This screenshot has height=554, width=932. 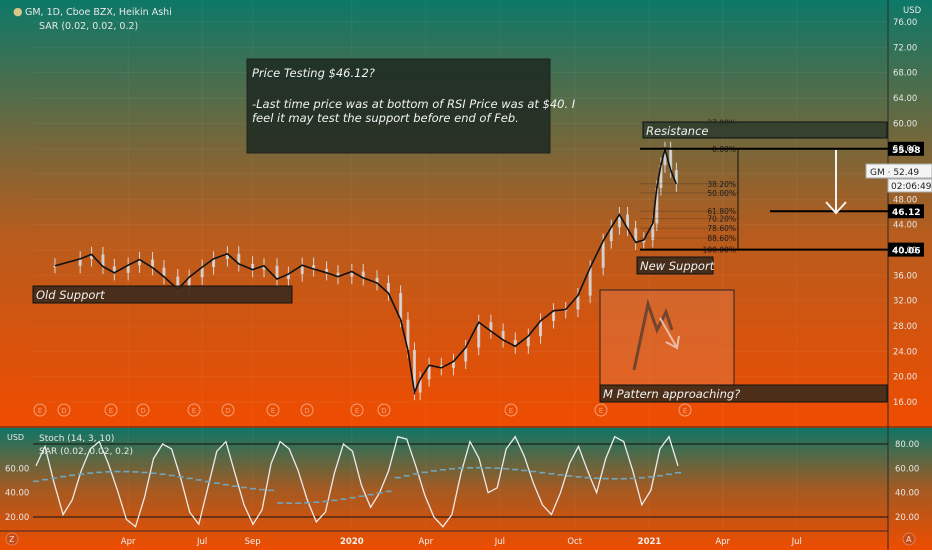 I want to click on m-pattern-drawing, so click(x=656, y=334).